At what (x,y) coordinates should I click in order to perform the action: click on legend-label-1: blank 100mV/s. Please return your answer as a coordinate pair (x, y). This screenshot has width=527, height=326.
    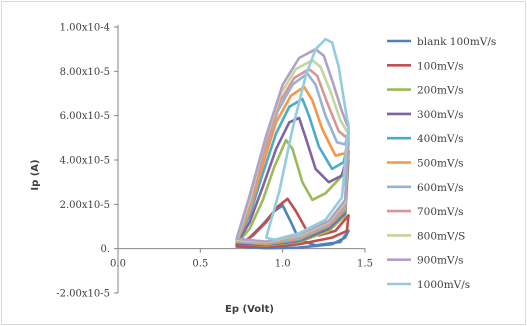
    Looking at the image, I should click on (456, 42).